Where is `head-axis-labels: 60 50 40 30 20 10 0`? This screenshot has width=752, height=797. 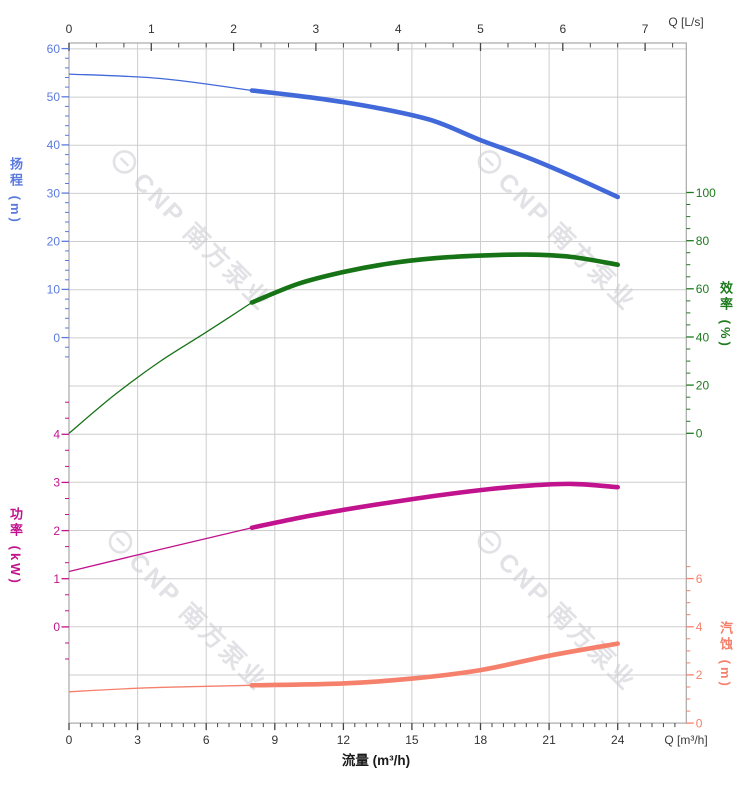 head-axis-labels: 60 50 40 30 20 10 0 is located at coordinates (54, 193).